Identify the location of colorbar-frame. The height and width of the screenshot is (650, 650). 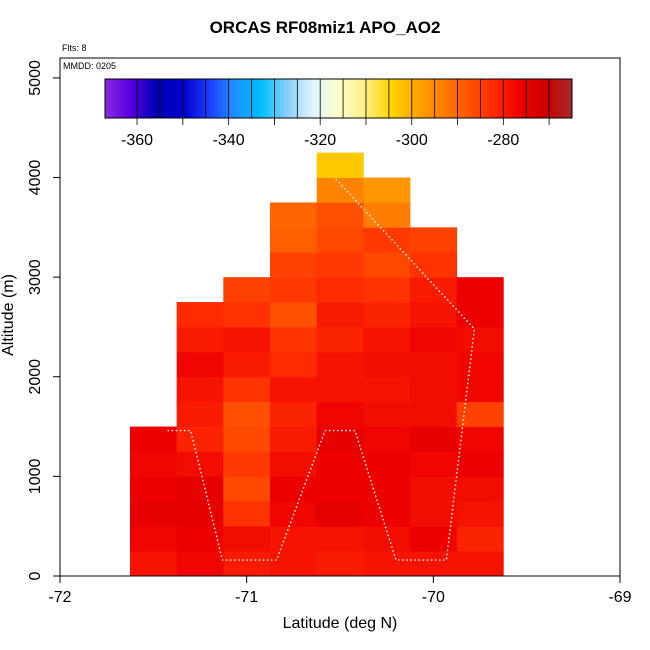
(338, 98).